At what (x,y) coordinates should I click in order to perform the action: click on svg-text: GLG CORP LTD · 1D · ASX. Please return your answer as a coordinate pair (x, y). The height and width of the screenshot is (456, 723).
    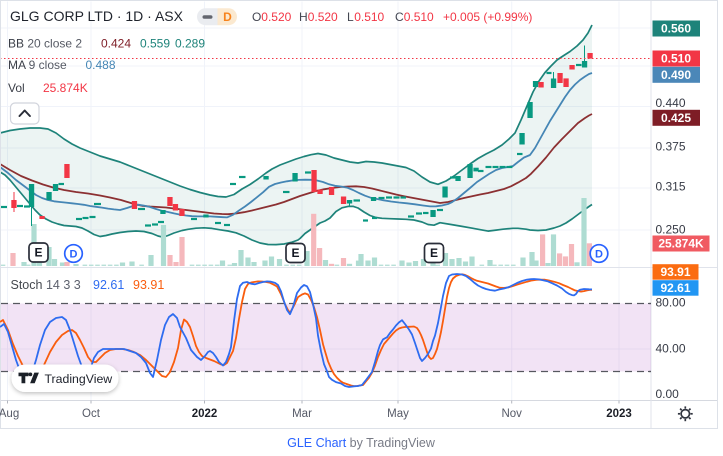
    Looking at the image, I should click on (97, 16).